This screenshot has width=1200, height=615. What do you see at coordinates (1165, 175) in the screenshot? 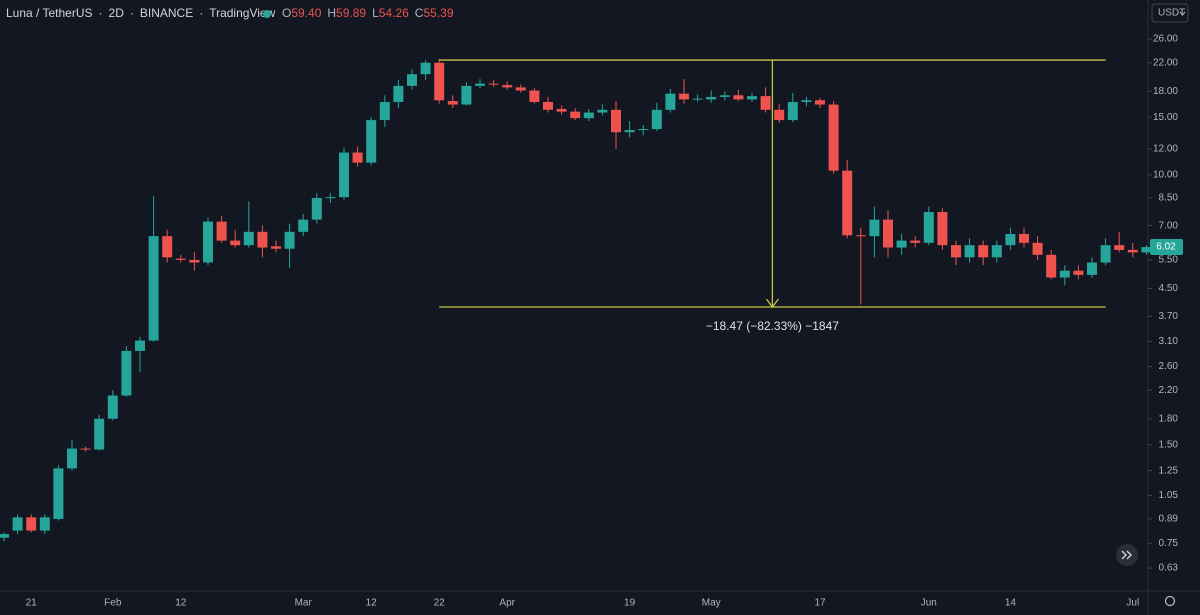
I see `y-tick-label: 10.00` at bounding box center [1165, 175].